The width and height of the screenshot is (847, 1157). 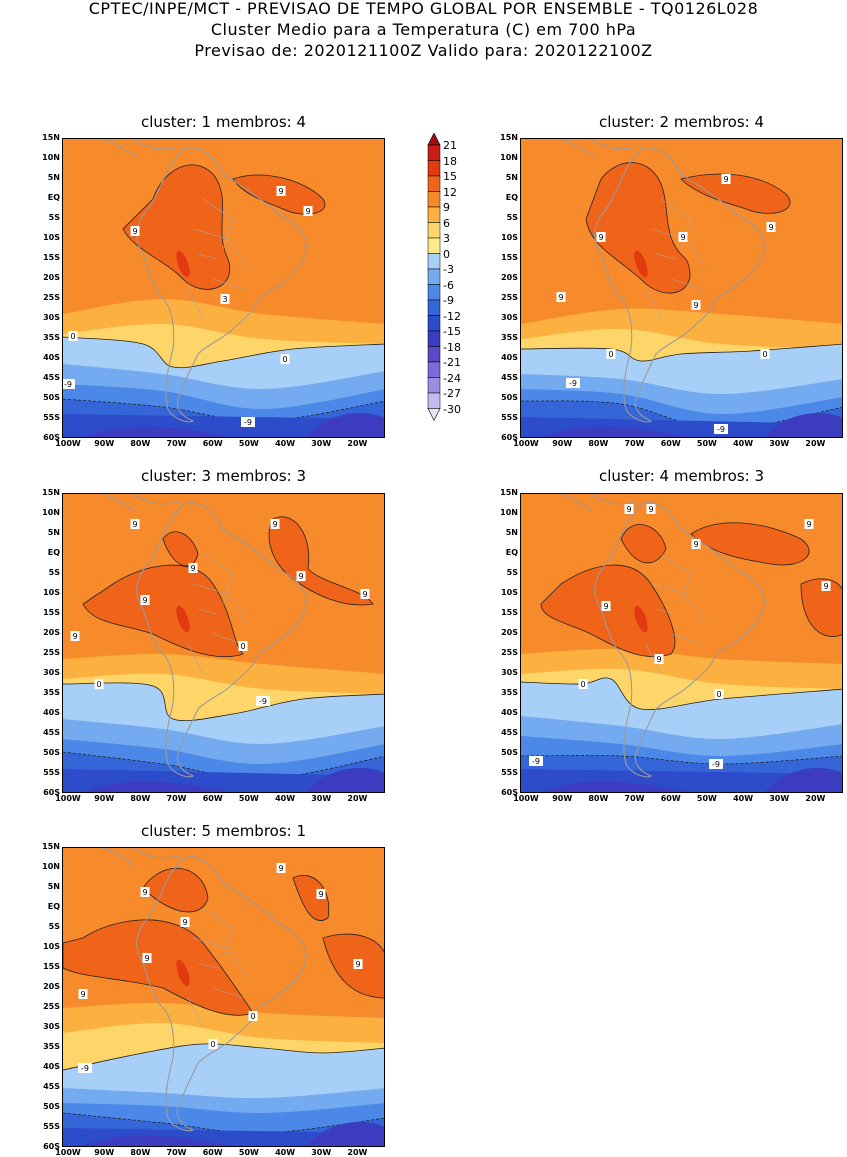 What do you see at coordinates (357, 1152) in the screenshot?
I see `lon-label: 20W` at bounding box center [357, 1152].